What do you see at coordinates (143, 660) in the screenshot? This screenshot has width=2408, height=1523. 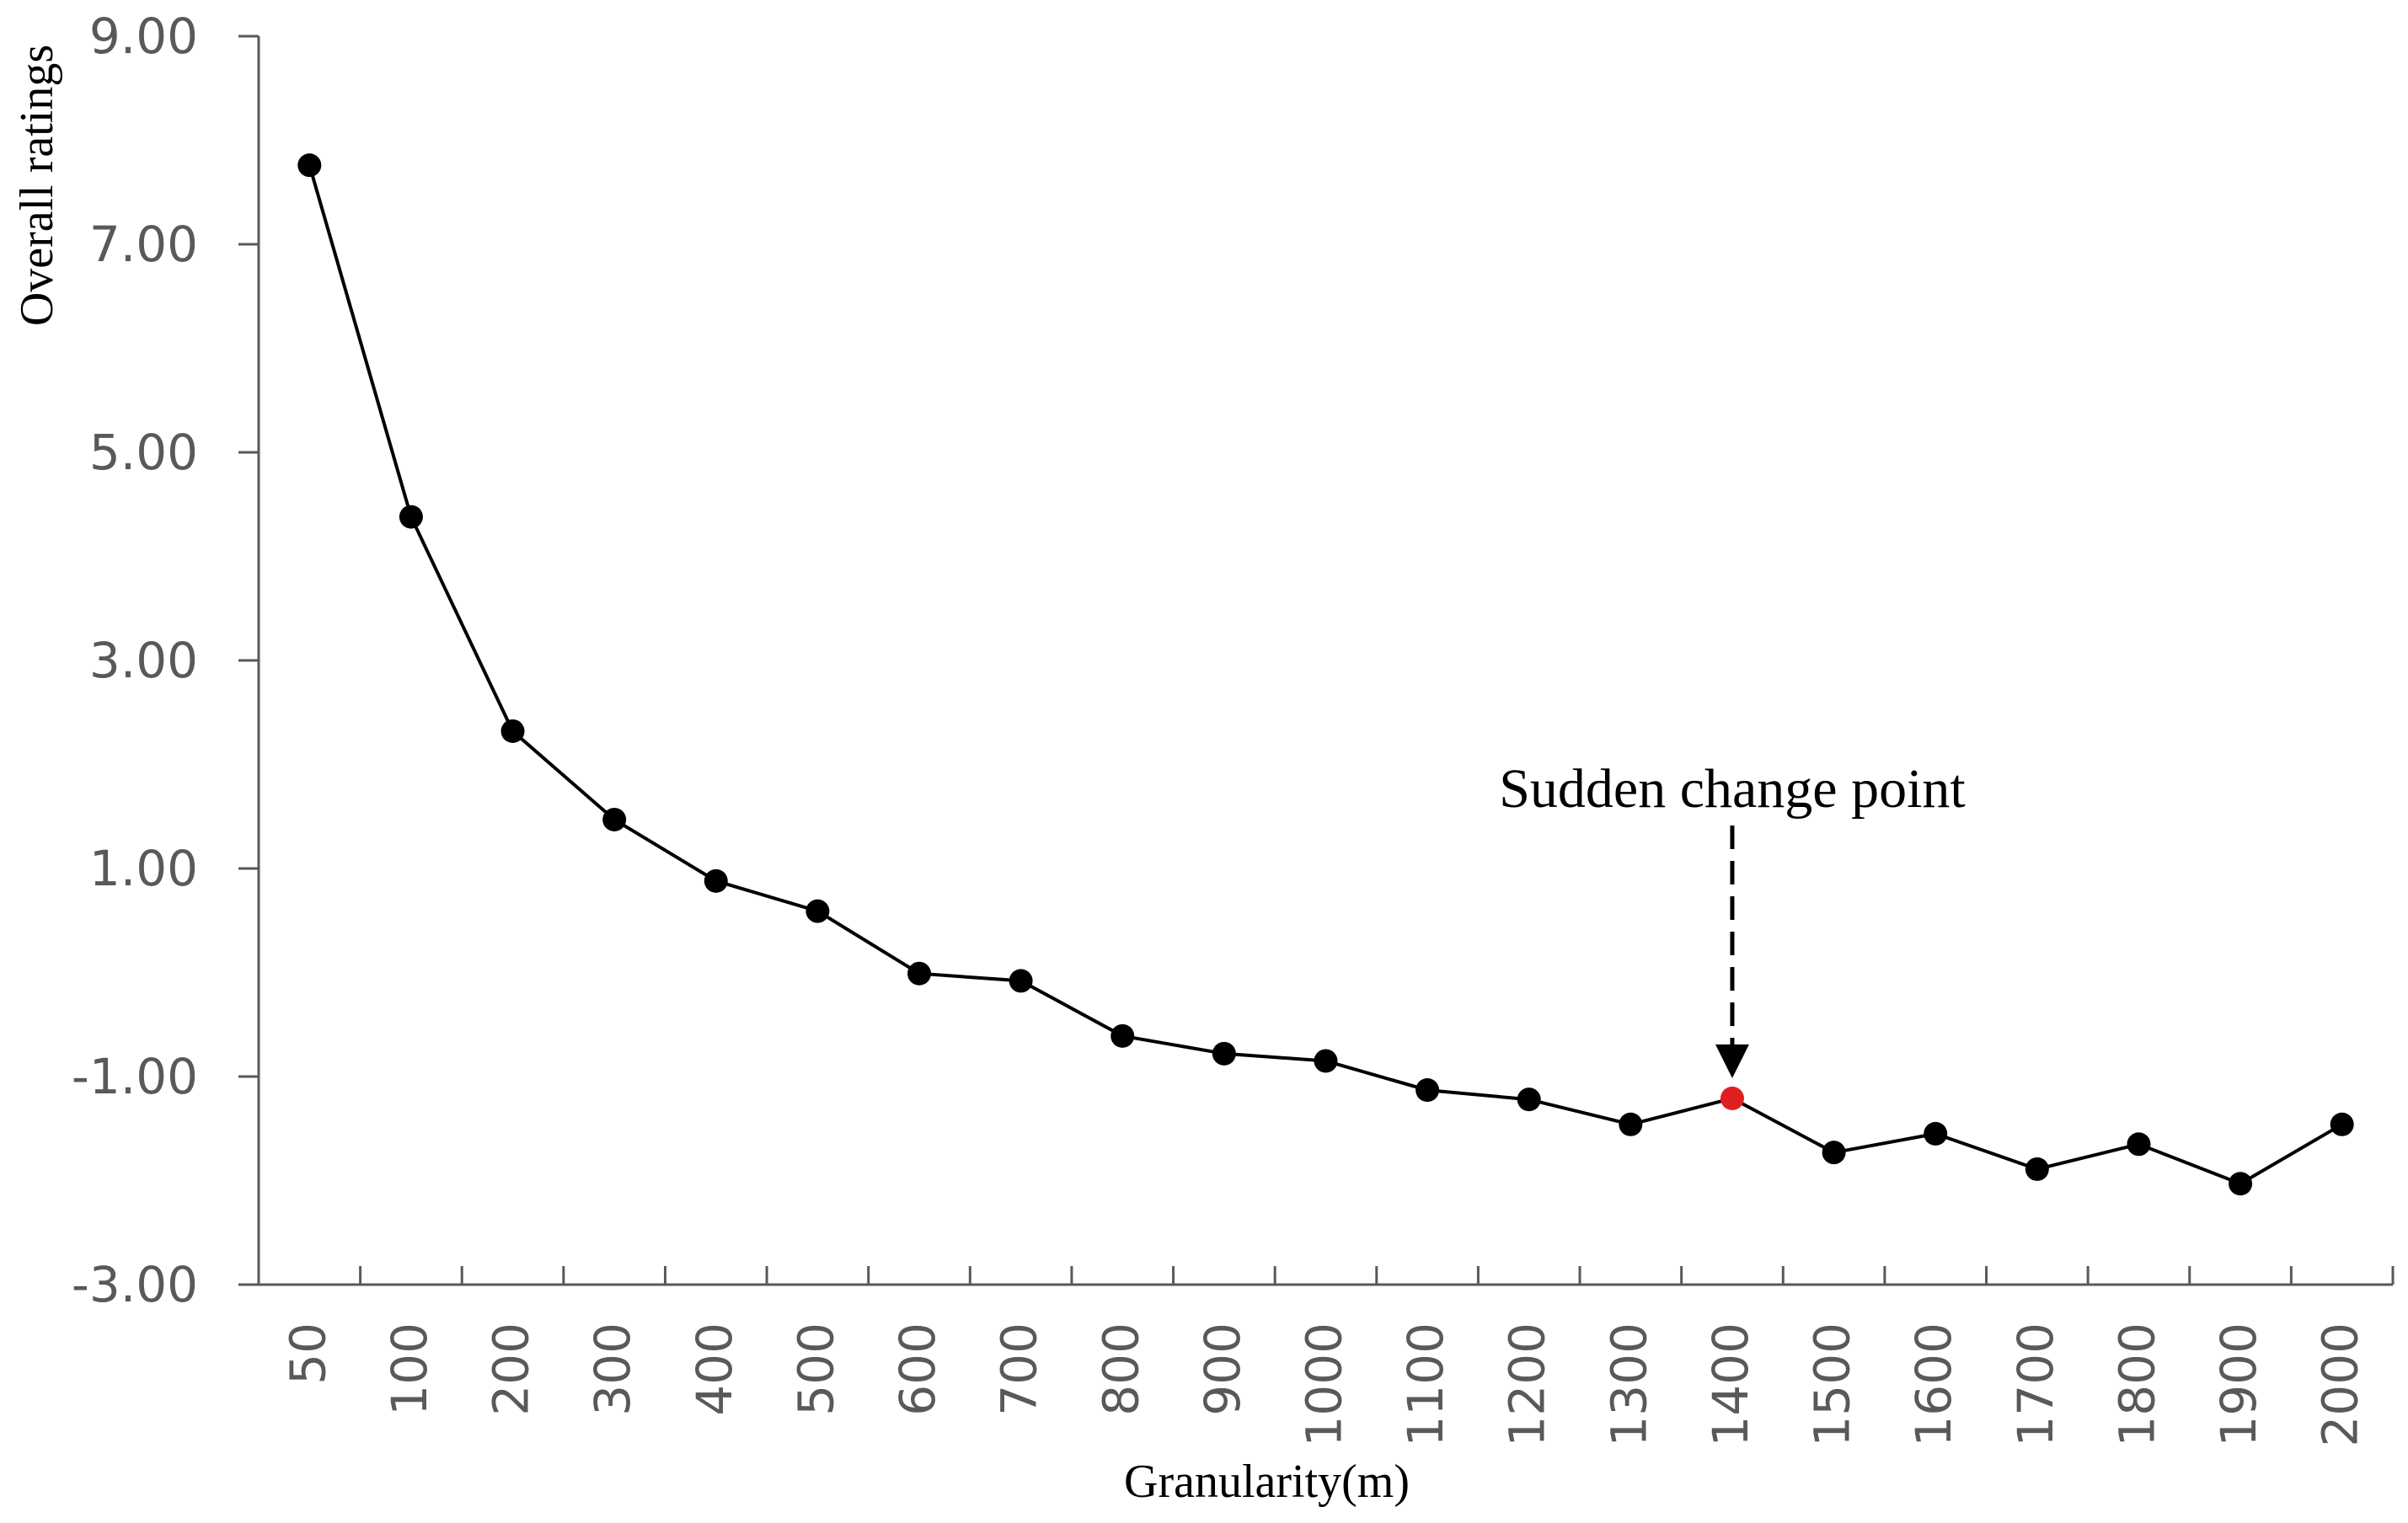 I see `y-tick-label: 3.00` at bounding box center [143, 660].